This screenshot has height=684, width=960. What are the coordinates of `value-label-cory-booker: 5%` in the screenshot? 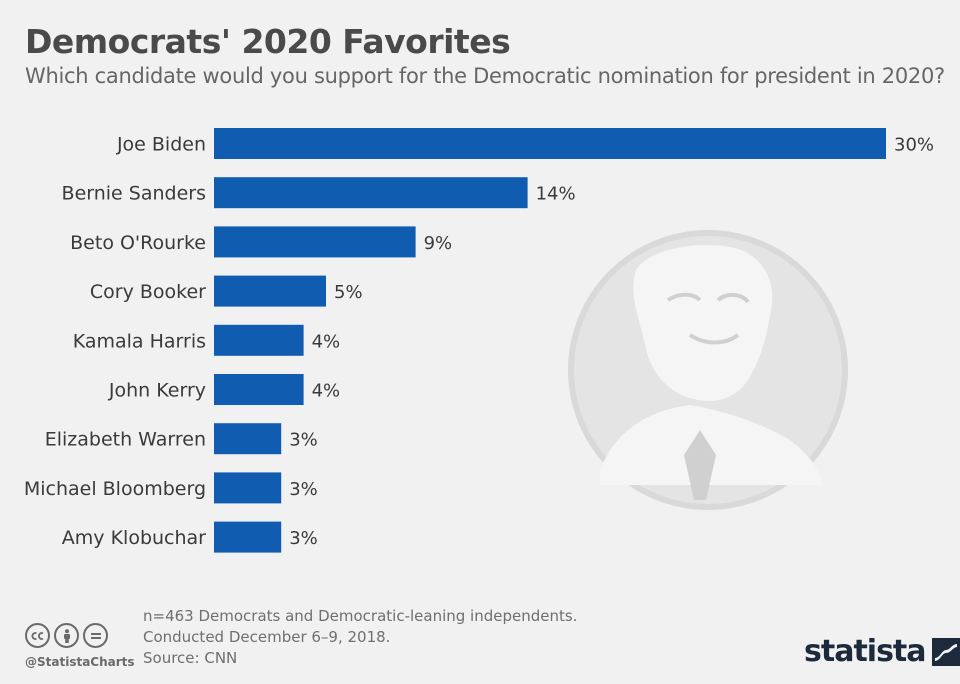 It's located at (348, 292).